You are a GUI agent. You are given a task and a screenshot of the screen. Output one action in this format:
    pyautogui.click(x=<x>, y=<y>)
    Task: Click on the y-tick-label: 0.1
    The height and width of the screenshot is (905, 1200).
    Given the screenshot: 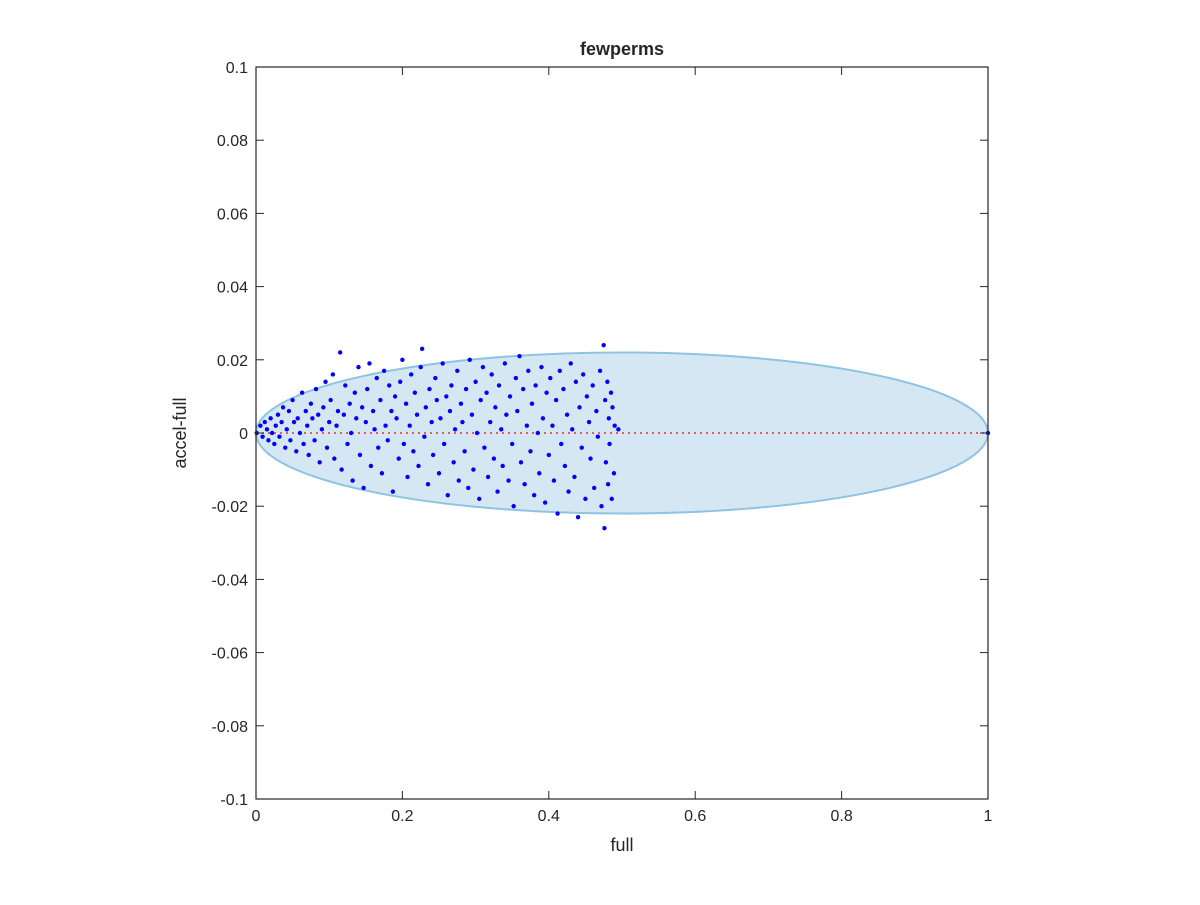 What is the action you would take?
    pyautogui.click(x=237, y=68)
    